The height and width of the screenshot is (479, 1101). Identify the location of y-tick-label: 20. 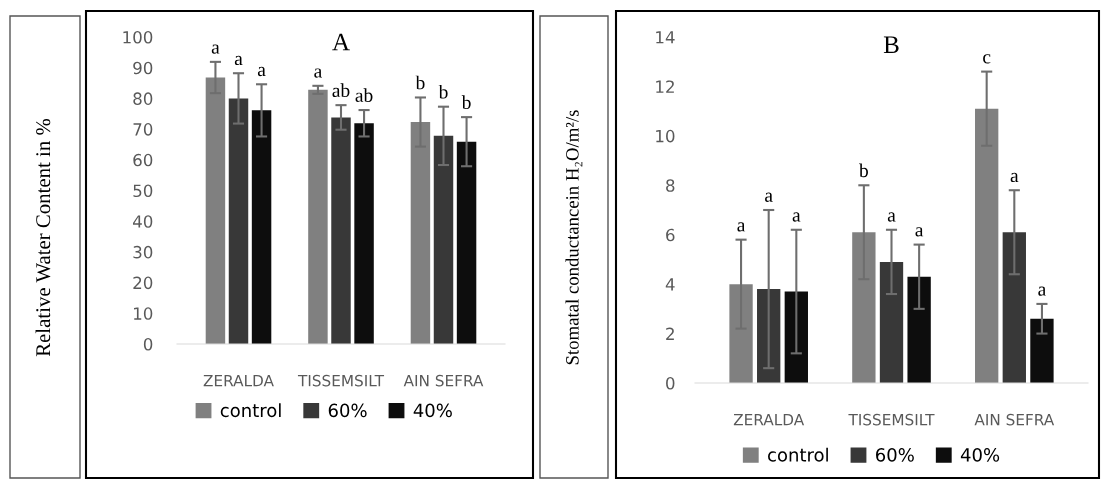
(143, 283).